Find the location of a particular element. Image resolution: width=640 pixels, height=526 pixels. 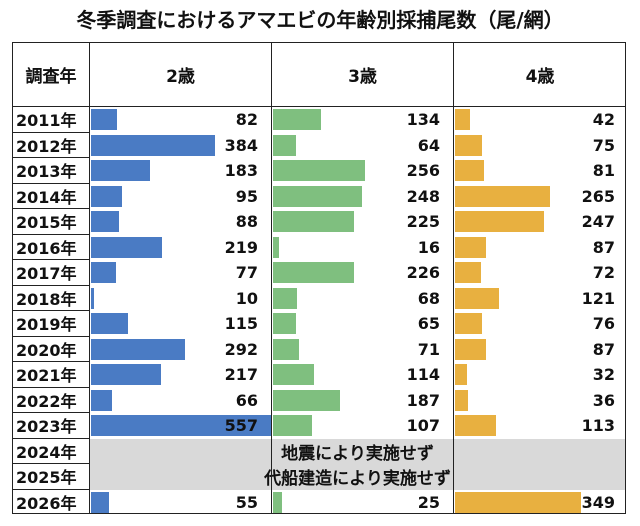

value-label: 95 is located at coordinates (246, 196).